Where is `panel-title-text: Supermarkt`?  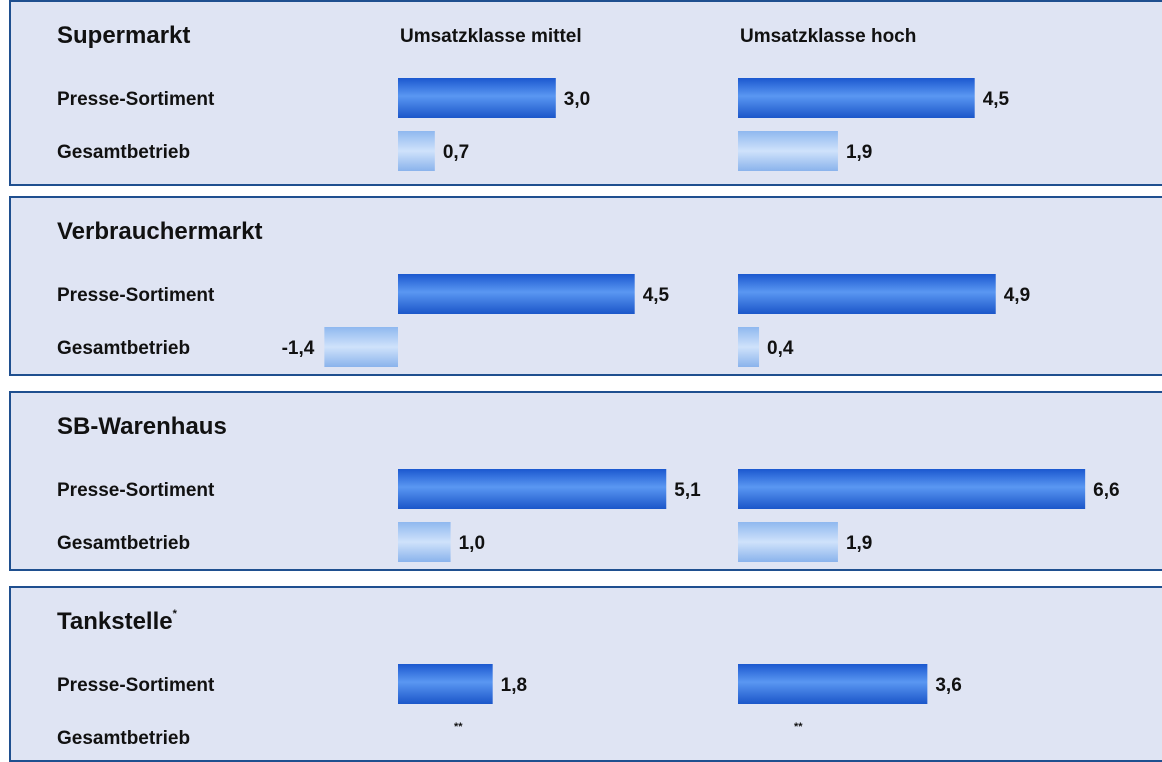
panel-title-text: Supermarkt is located at coordinates (123, 35).